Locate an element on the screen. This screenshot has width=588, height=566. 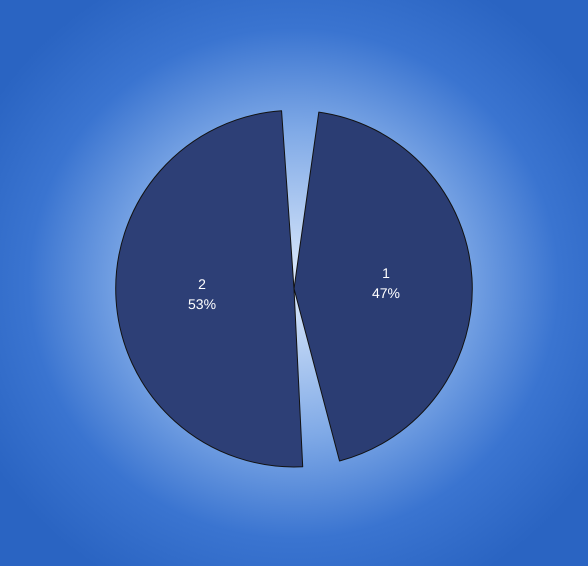
slice-label: 1 is located at coordinates (386, 273).